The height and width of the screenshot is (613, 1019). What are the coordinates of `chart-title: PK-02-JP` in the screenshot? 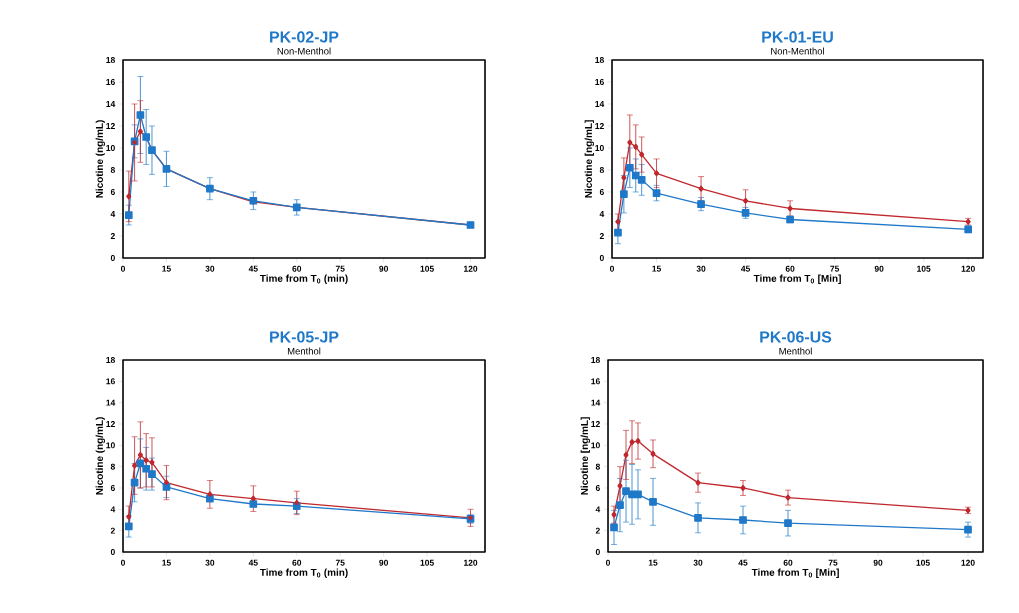 It's located at (304, 37).